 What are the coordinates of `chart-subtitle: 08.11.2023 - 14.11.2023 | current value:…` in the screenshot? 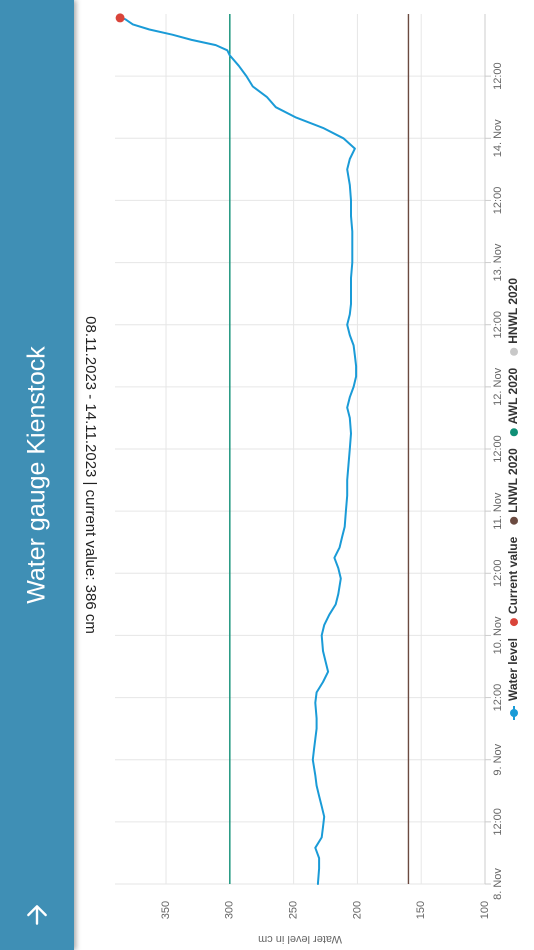 It's located at (90, 475).